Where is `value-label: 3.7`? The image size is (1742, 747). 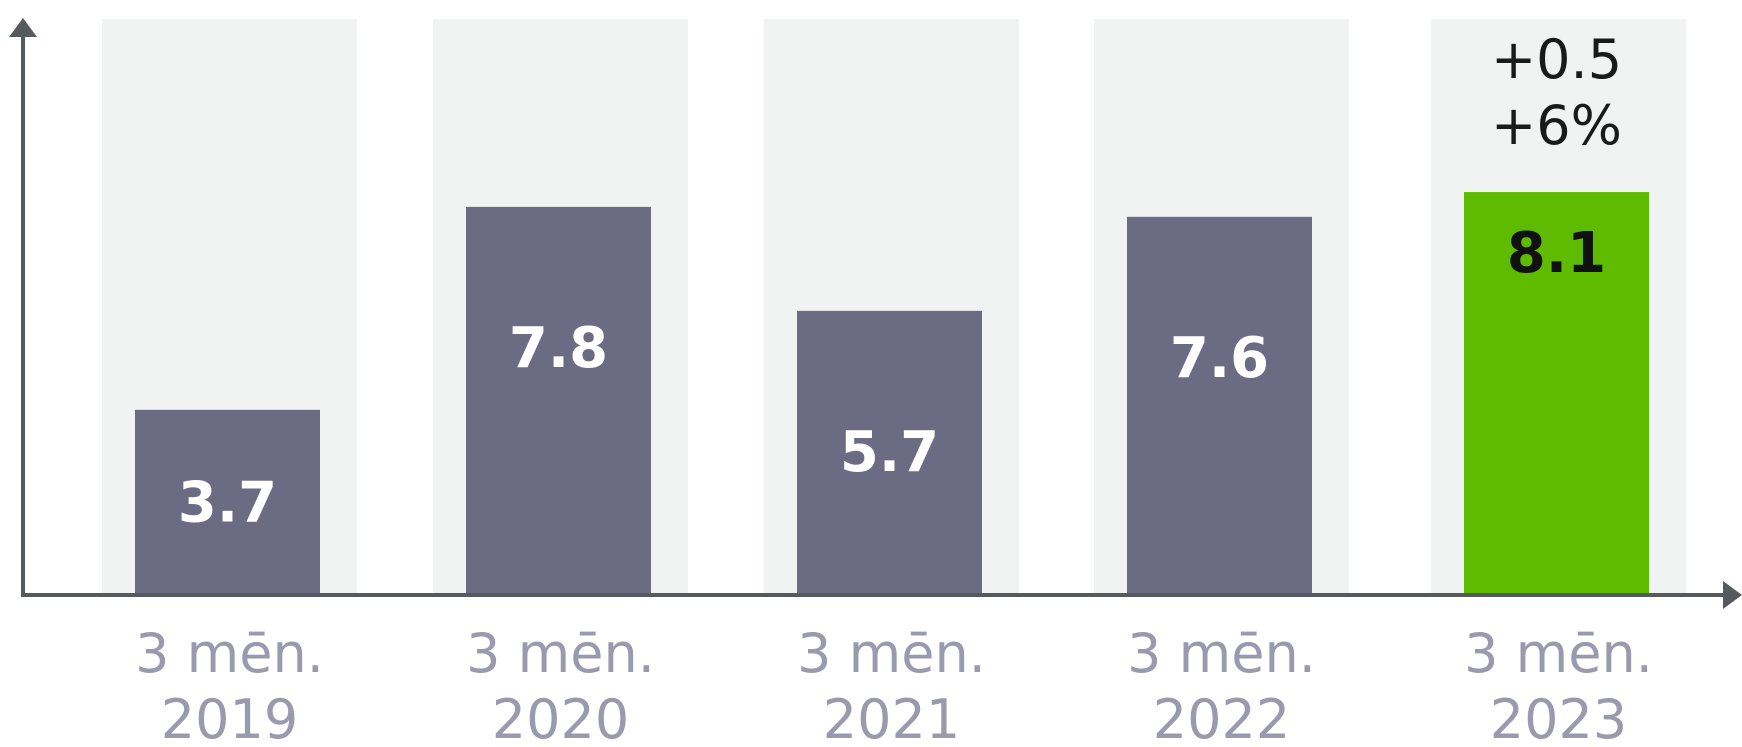 value-label: 3.7 is located at coordinates (227, 502).